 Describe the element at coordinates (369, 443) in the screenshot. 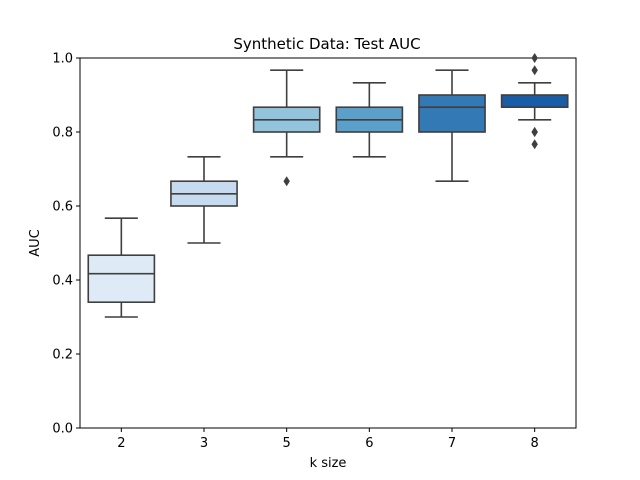

I see `x-tick-label: 6` at that location.